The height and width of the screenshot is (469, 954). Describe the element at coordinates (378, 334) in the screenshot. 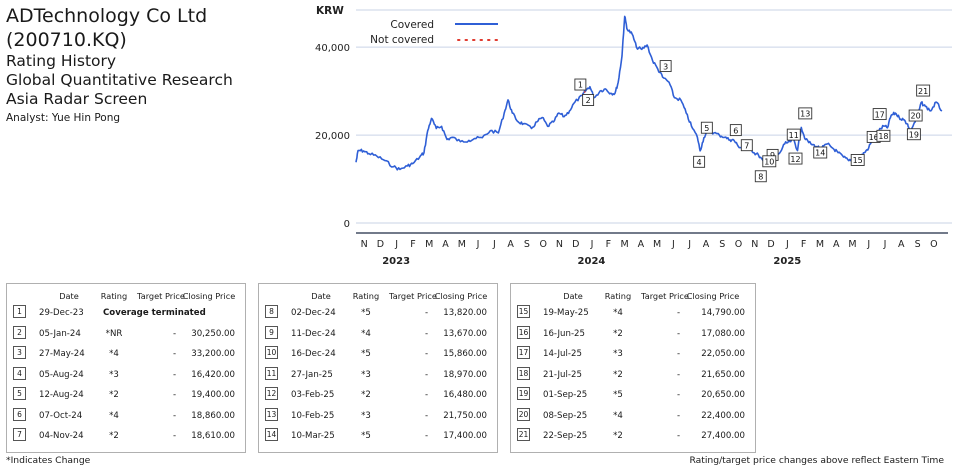

I see `table-row: 9 11-Dec-24 *4 - 13,670.00` at that location.